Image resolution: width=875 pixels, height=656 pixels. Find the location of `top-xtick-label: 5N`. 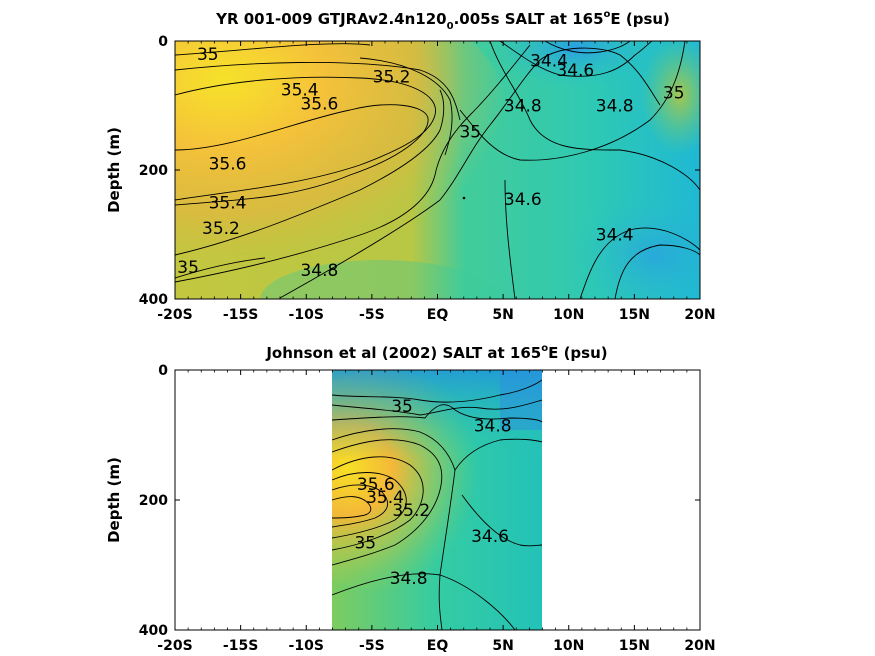

top-xtick-label: 5N is located at coordinates (502, 315).